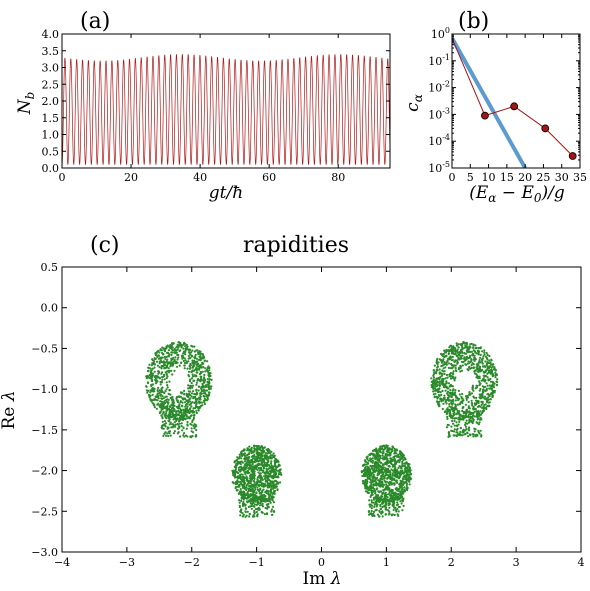  What do you see at coordinates (44, 471) in the screenshot?
I see `panel-c-ytick-label: −2.0` at bounding box center [44, 471].